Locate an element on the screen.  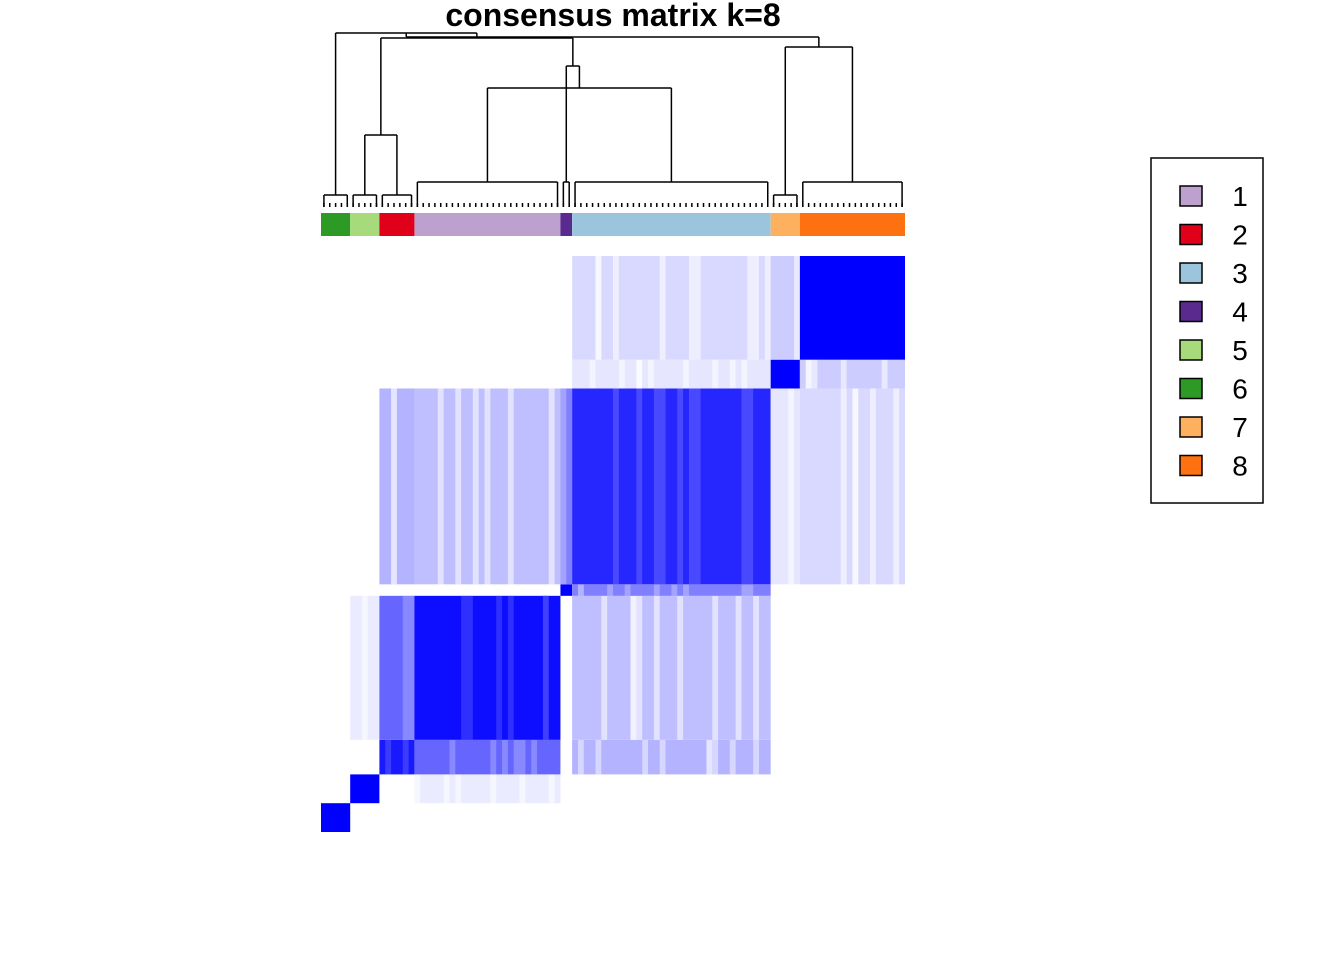
dendrogram is located at coordinates (613, 119).